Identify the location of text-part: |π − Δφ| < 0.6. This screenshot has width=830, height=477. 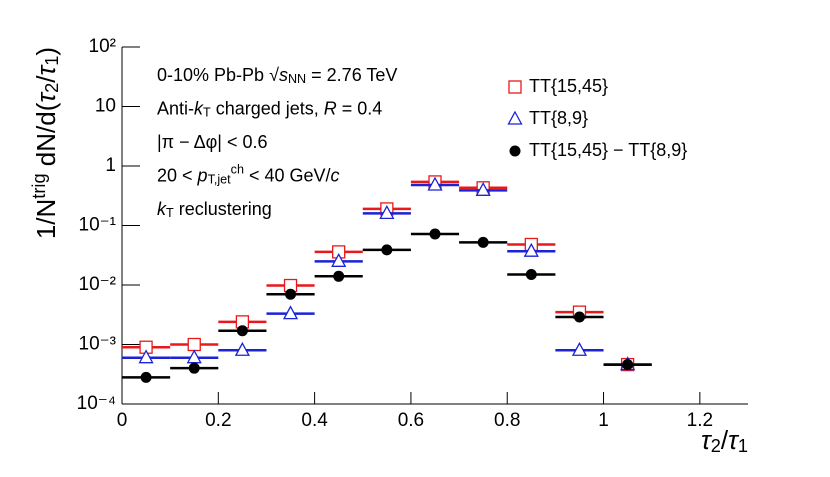
(212, 142).